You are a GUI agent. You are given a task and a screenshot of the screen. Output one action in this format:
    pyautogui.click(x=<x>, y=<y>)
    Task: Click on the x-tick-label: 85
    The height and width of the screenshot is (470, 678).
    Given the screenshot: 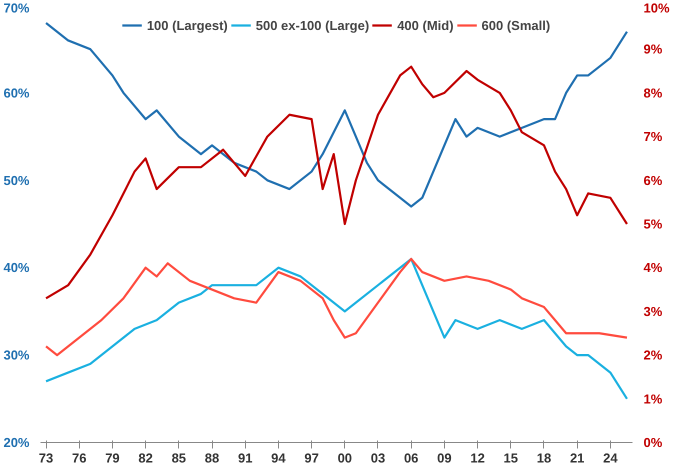 What is the action you would take?
    pyautogui.click(x=179, y=458)
    